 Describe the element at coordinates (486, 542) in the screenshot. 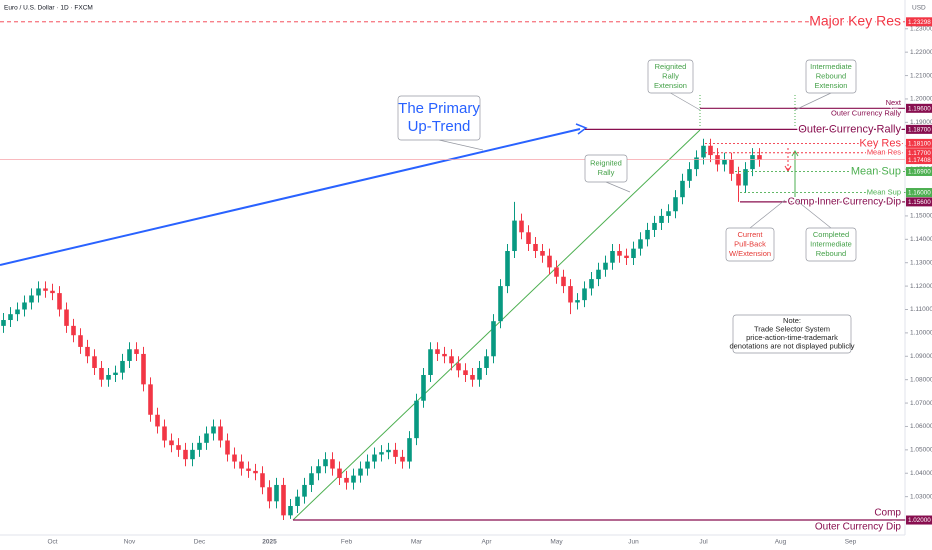

I see `x-tick-label: Apr` at that location.